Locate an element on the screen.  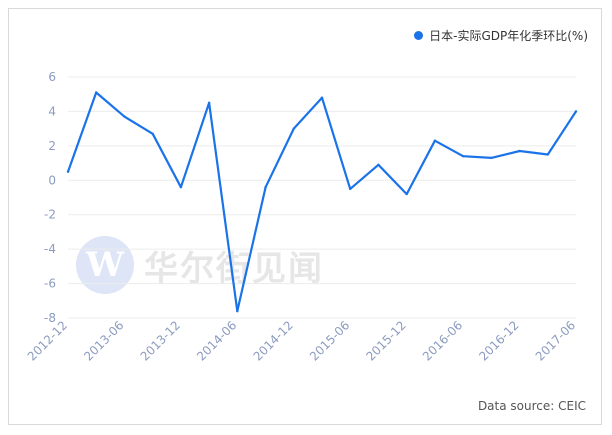
x-tick-label: 2013-06 is located at coordinates (103, 340).